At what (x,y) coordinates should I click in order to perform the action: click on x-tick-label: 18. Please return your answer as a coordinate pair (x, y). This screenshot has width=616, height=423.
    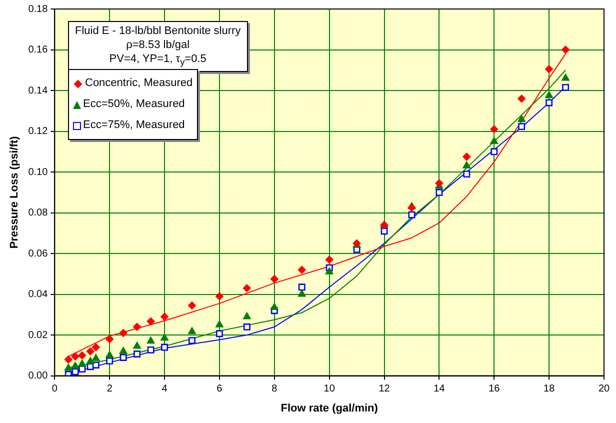
    Looking at the image, I should click on (550, 389).